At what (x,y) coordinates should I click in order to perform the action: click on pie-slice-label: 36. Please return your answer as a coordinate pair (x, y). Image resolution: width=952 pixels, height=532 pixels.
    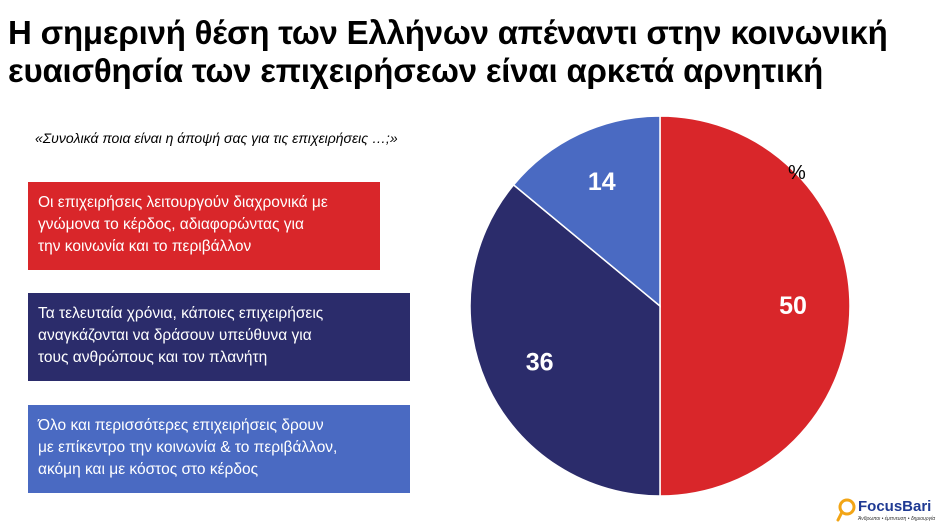
    Looking at the image, I should click on (540, 363).